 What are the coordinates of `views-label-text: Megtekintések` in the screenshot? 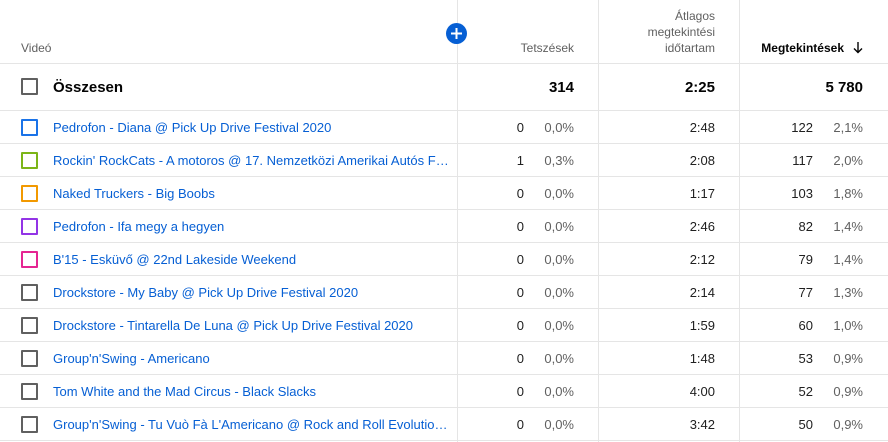 It's located at (802, 48).